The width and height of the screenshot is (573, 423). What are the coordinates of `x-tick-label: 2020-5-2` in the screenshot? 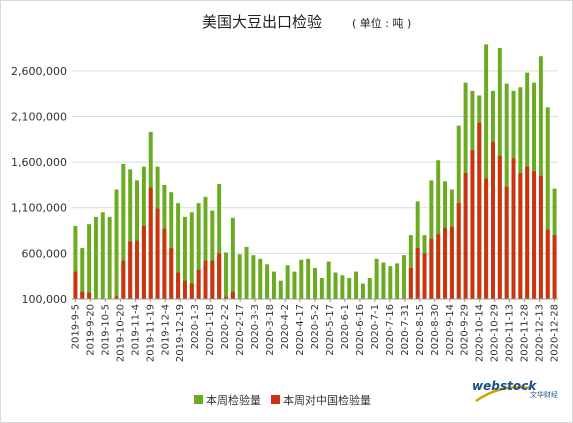 It's located at (315, 326).